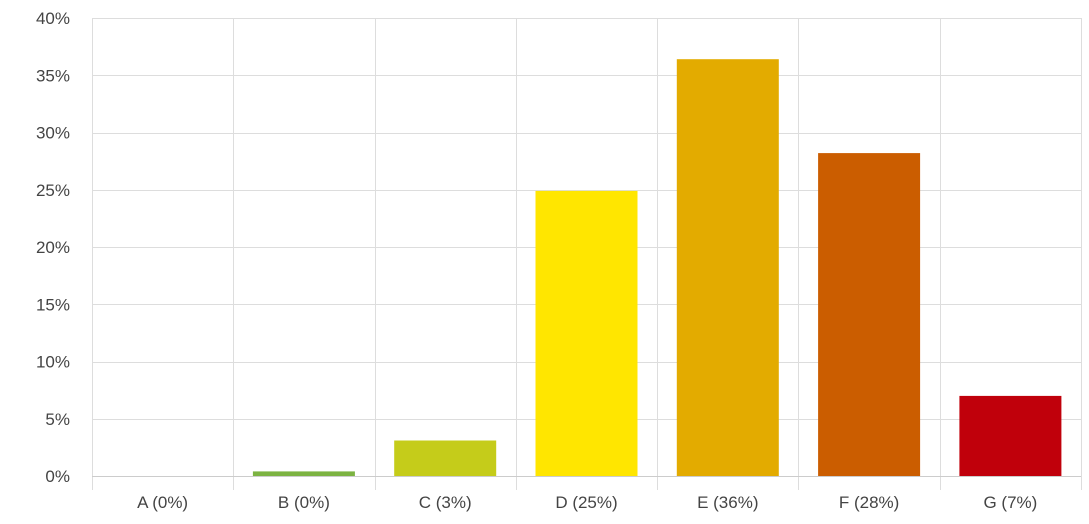  What do you see at coordinates (53, 304) in the screenshot?
I see `y-tick-label: 15%` at bounding box center [53, 304].